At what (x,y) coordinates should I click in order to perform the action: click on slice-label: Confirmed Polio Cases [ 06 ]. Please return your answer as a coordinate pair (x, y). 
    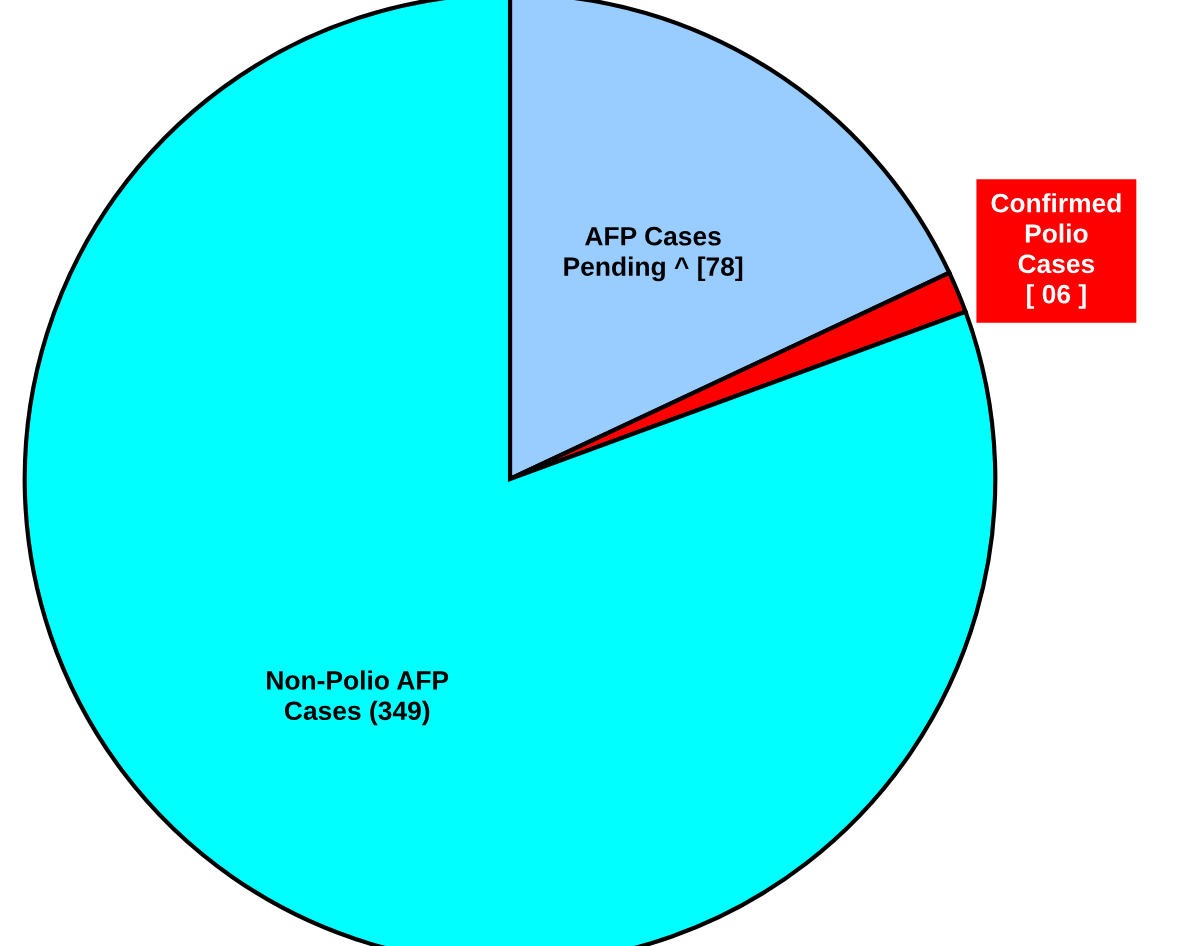
    Looking at the image, I should click on (1056, 251).